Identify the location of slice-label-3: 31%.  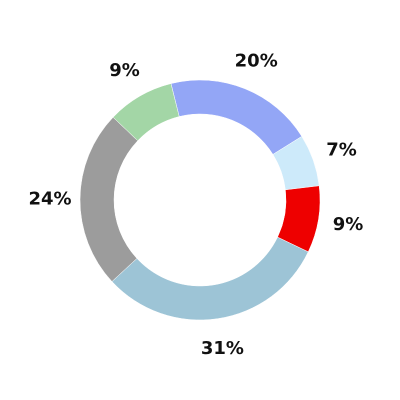
(222, 348).